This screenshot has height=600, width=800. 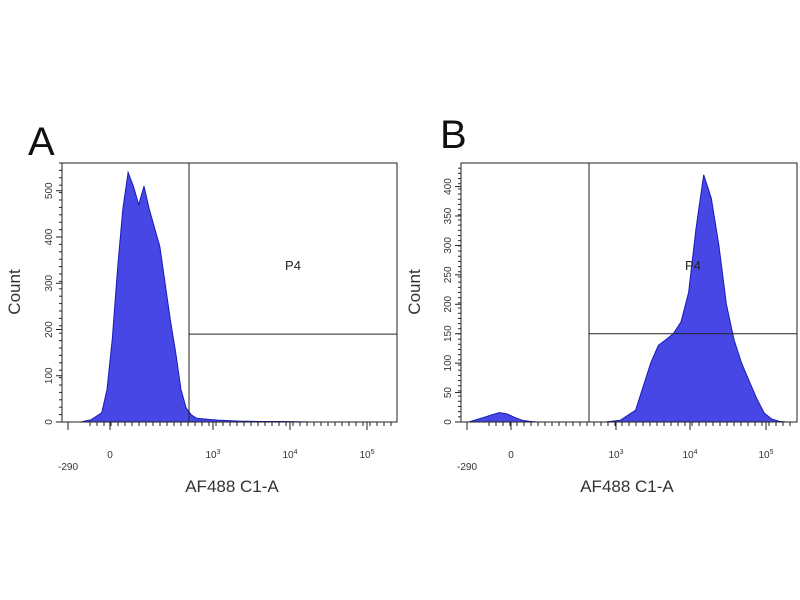 What do you see at coordinates (293, 265) in the screenshot?
I see `gate-p4-label-a: P4` at bounding box center [293, 265].